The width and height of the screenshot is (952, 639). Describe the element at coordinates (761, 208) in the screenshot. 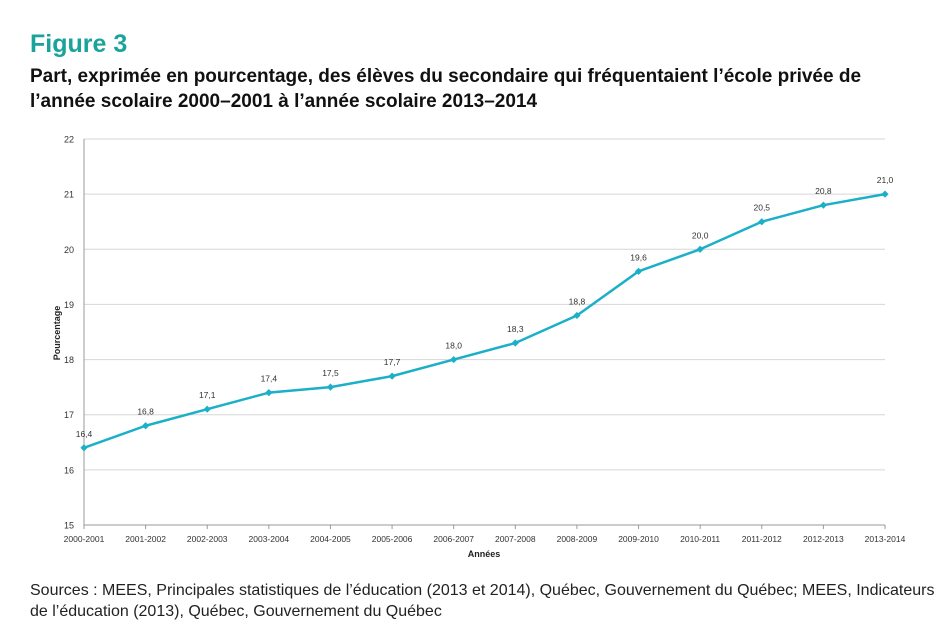

I see `data-label-2011-2012: 20,5` at that location.